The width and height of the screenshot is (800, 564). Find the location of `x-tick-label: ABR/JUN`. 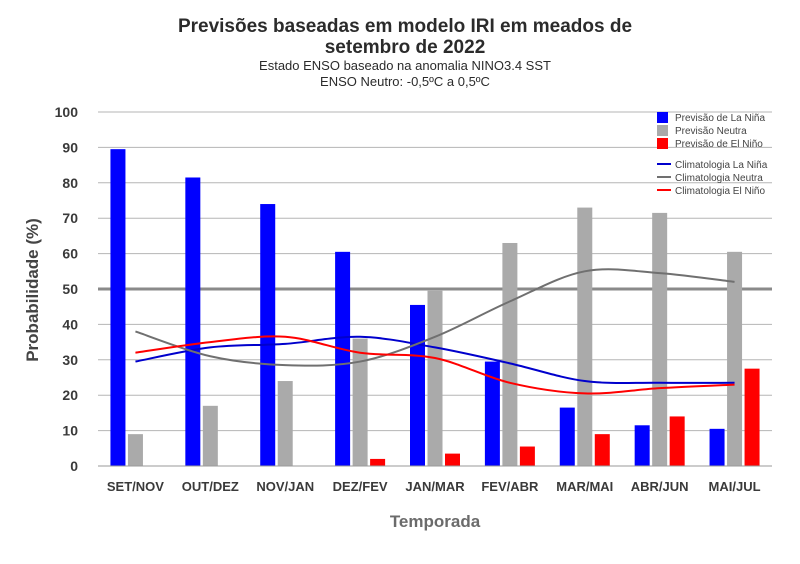

x-tick-label: ABR/JUN is located at coordinates (660, 486).